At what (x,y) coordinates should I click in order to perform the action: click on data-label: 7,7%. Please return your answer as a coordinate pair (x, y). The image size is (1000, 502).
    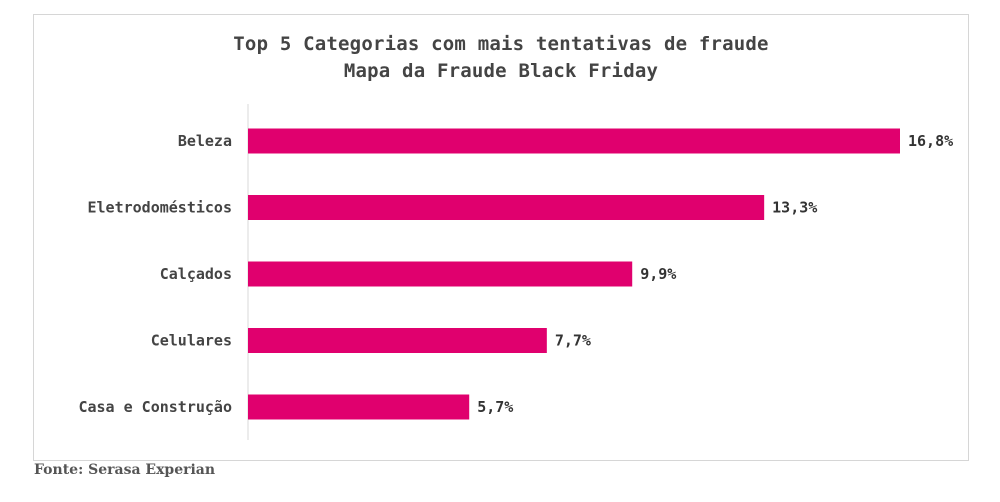
    Looking at the image, I should click on (573, 341).